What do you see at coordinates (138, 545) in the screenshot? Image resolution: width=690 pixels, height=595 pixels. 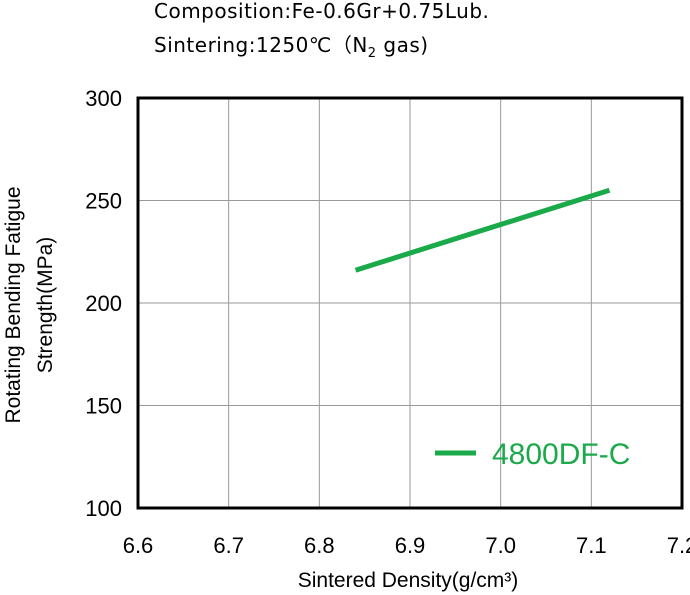 I see `x-tick-label: 6.6` at bounding box center [138, 545].